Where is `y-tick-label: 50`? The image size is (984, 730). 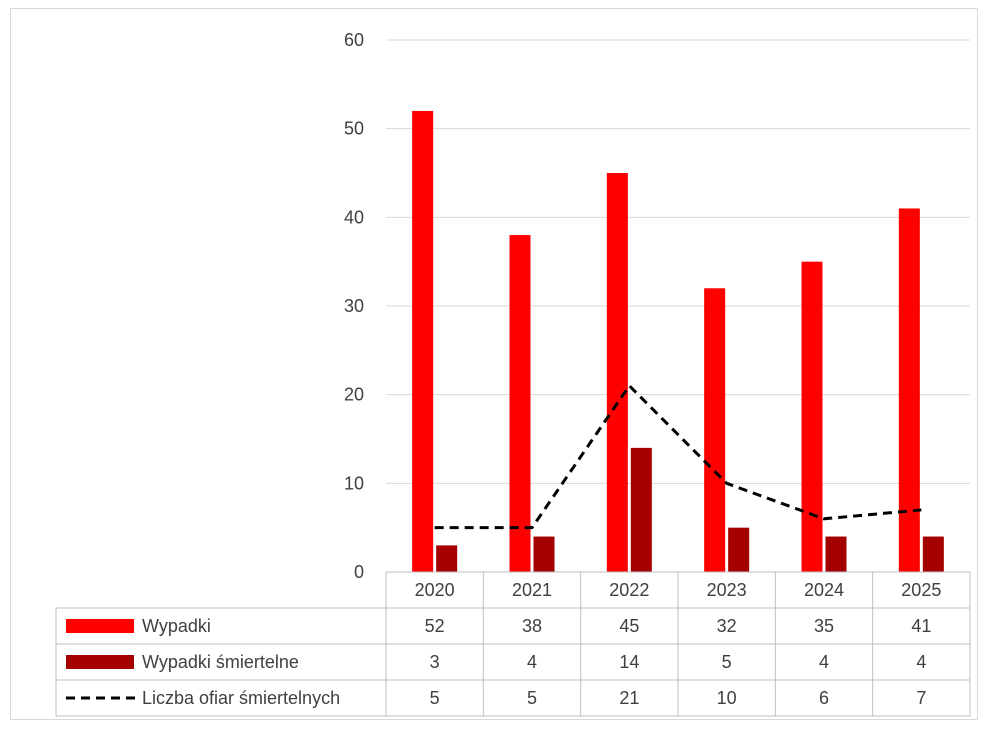
y-tick-label: 50 is located at coordinates (354, 129).